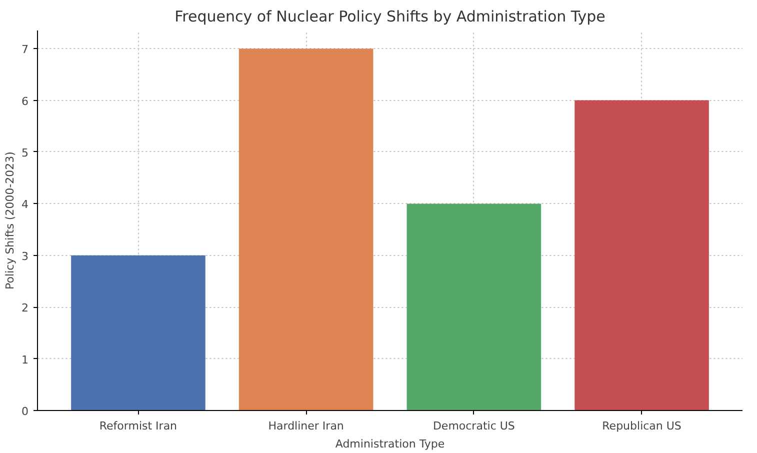  What do you see at coordinates (473, 426) in the screenshot?
I see `x-tick-label: Democratic US` at bounding box center [473, 426].